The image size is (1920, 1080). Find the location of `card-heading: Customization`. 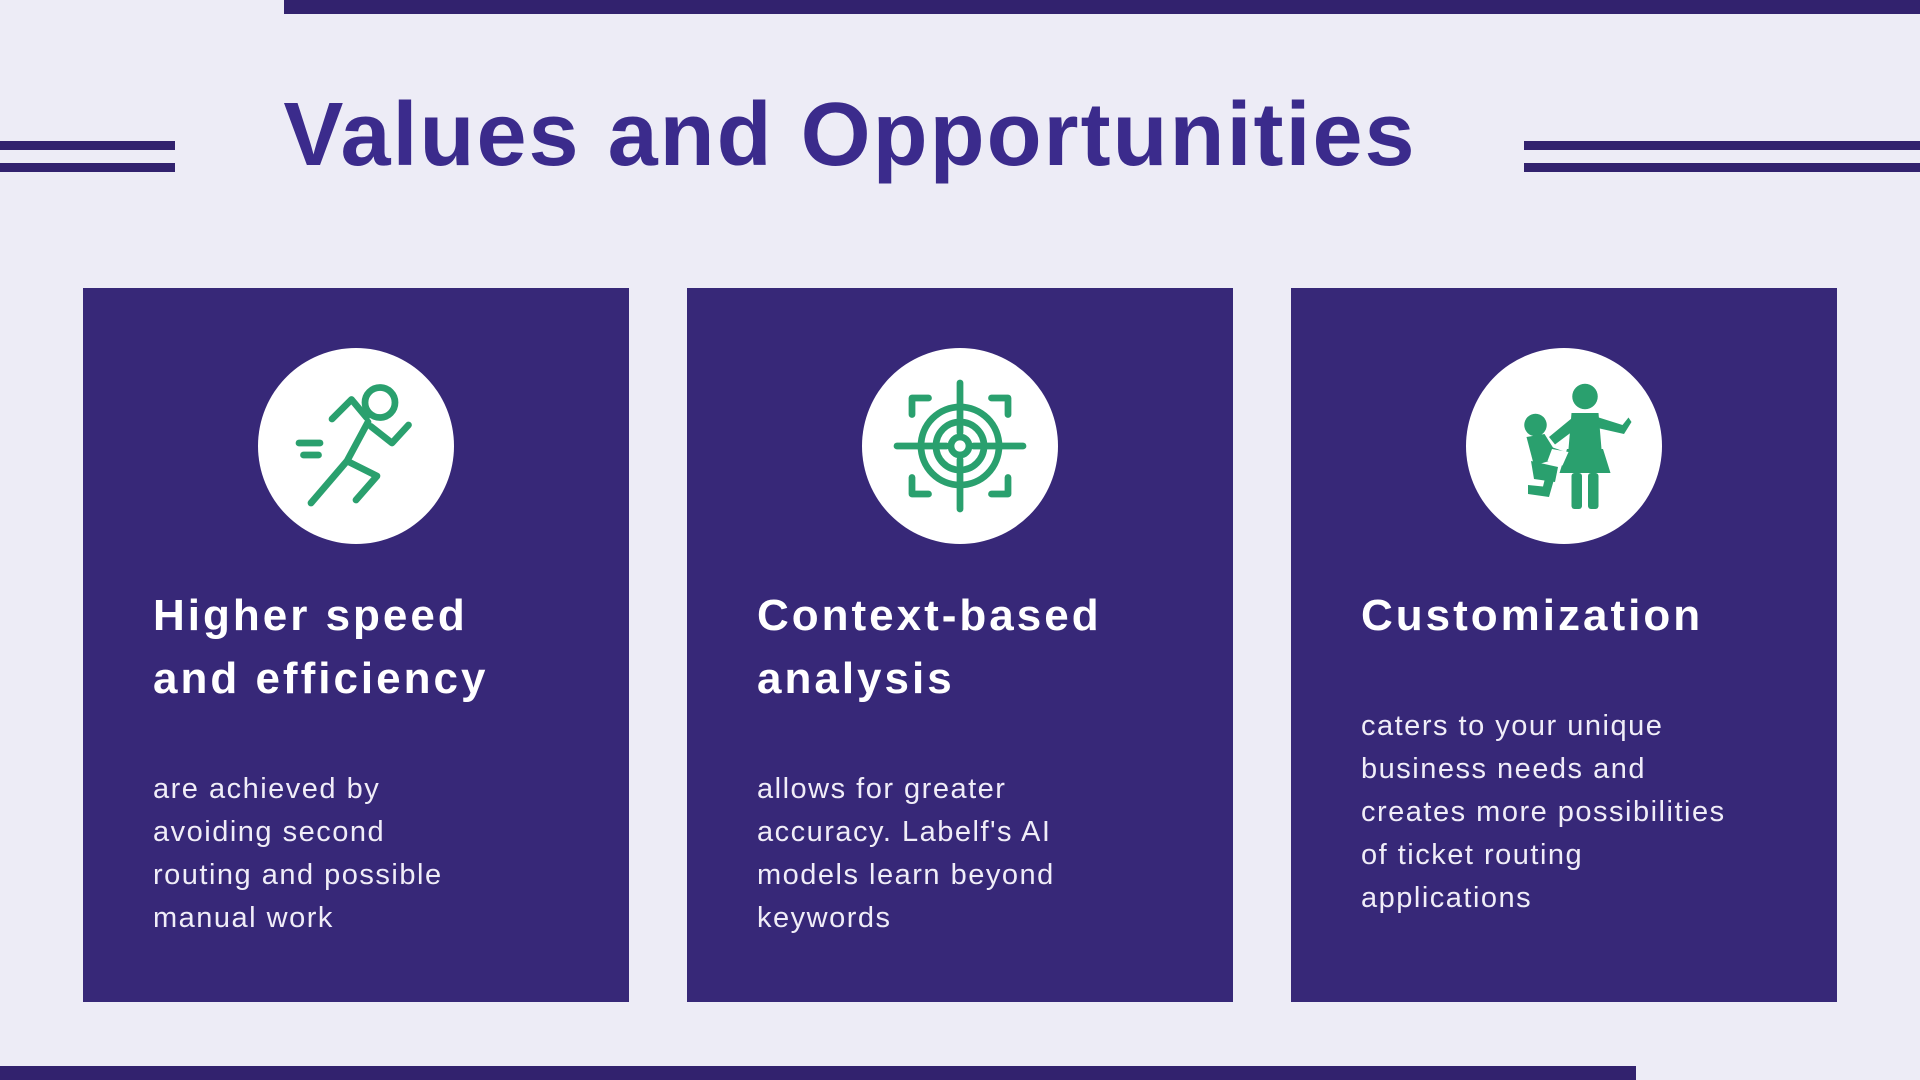

card-heading: Customization is located at coordinates (1532, 615).